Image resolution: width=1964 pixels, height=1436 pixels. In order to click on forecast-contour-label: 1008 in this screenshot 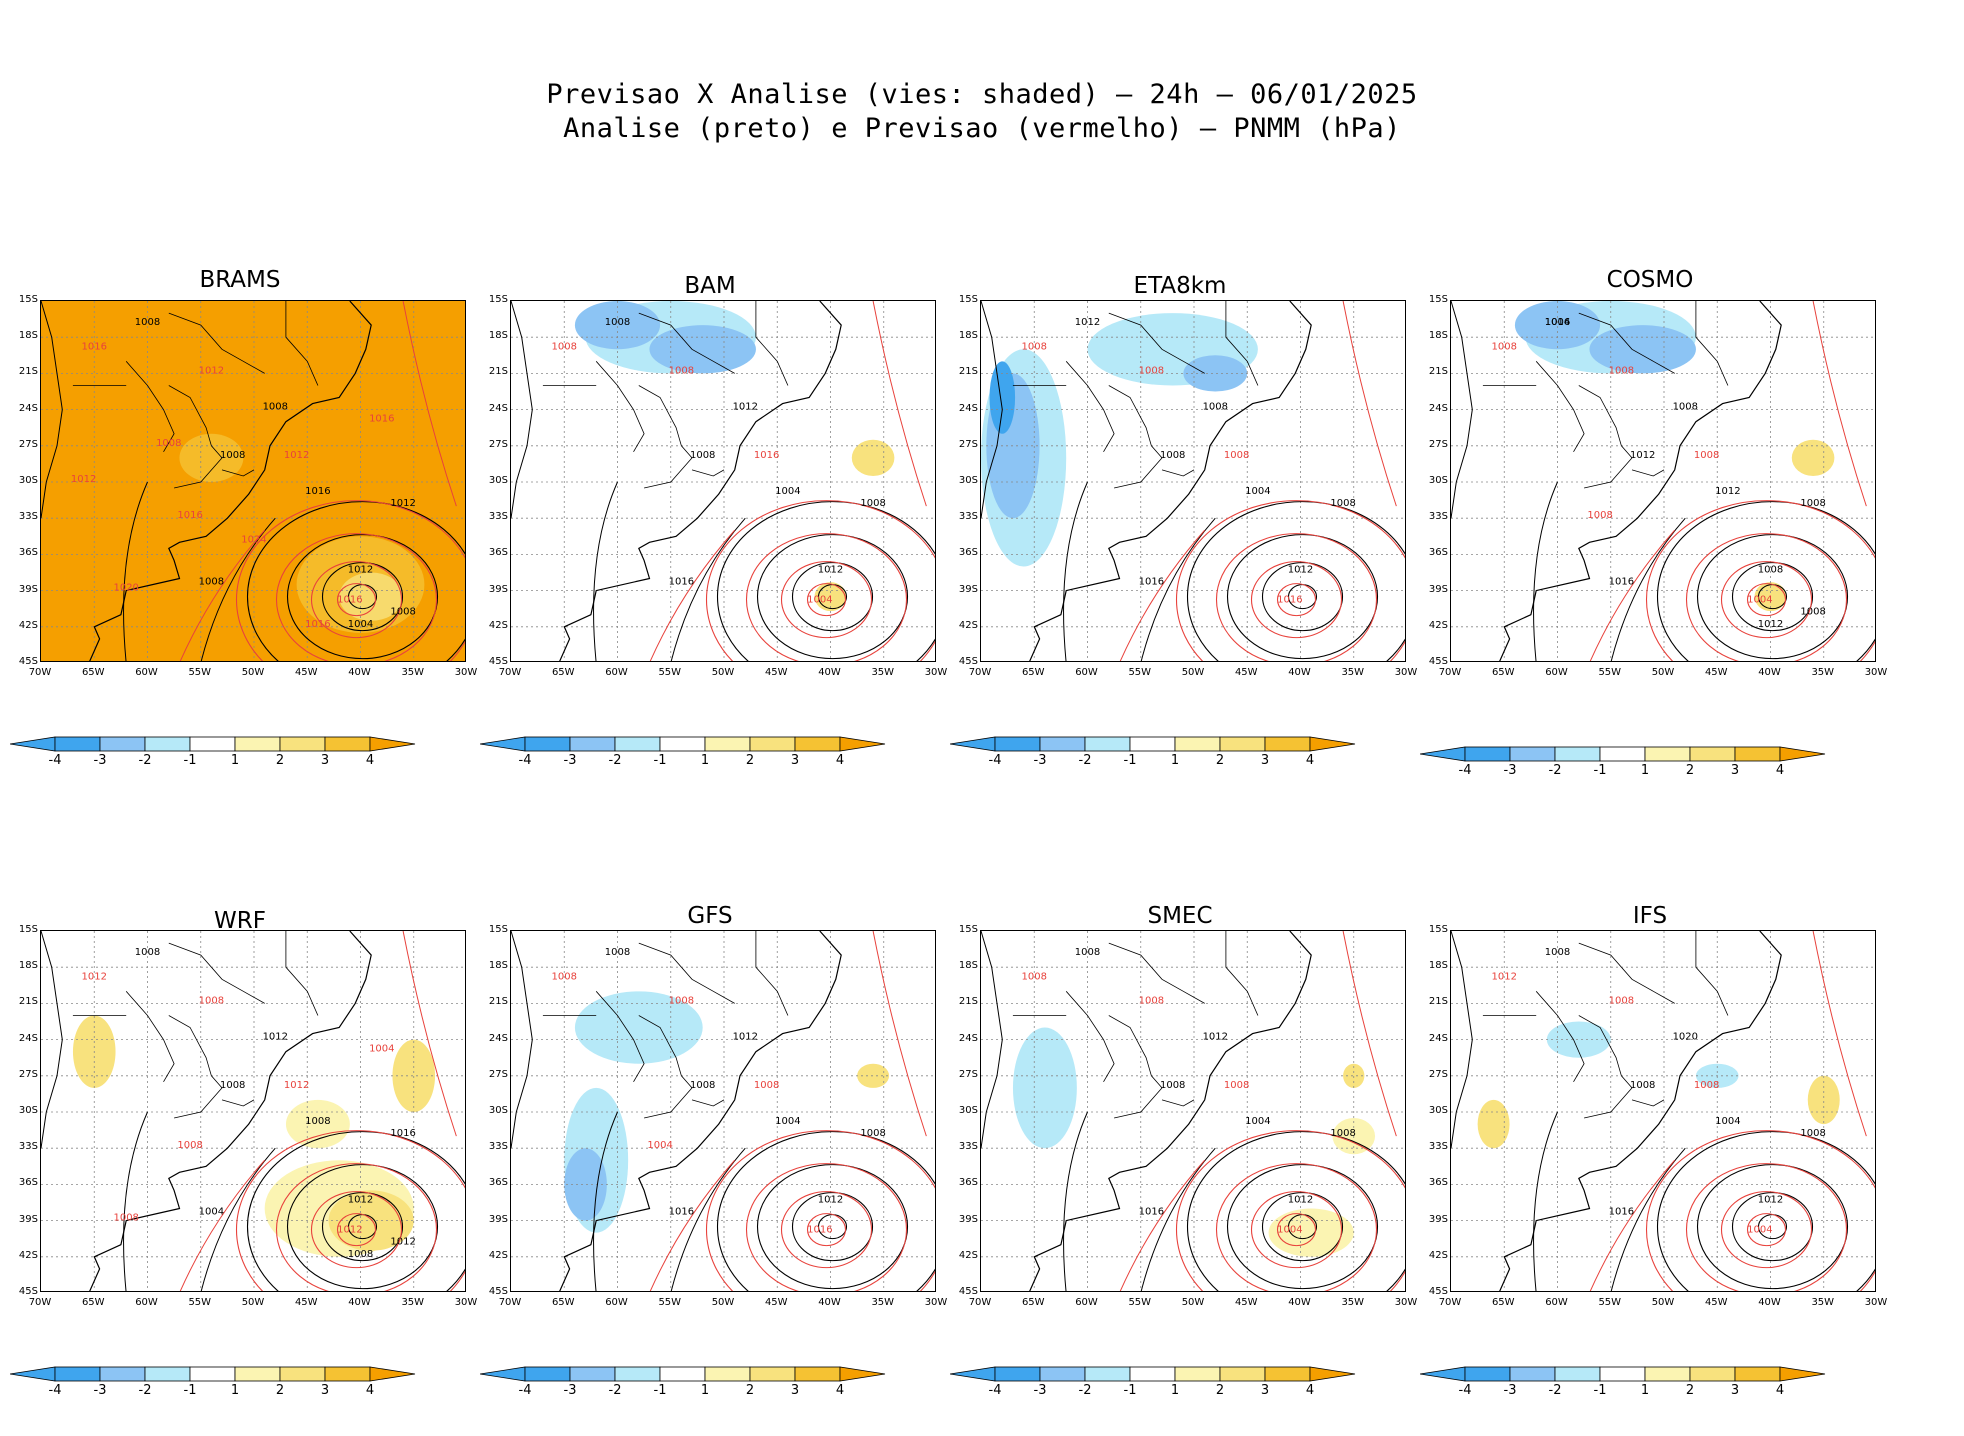, I will do `click(1504, 346)`.